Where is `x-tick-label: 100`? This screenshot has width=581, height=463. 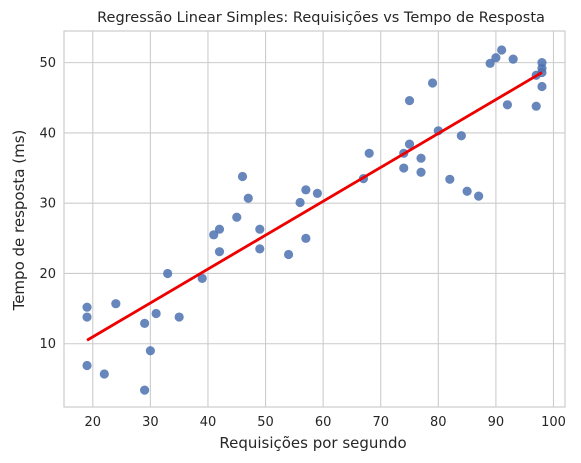
x-tick-label: 100 is located at coordinates (553, 422).